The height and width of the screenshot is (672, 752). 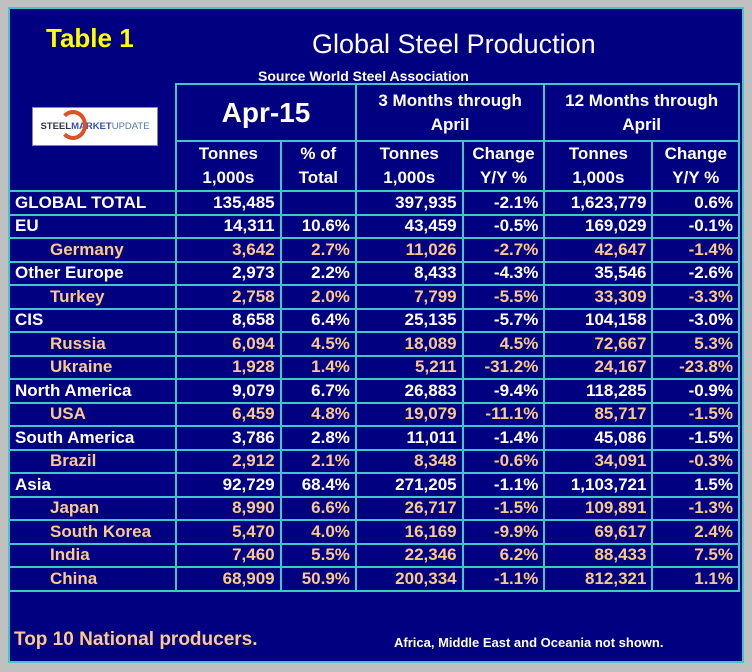 I want to click on empty-cell, so click(x=92, y=166).